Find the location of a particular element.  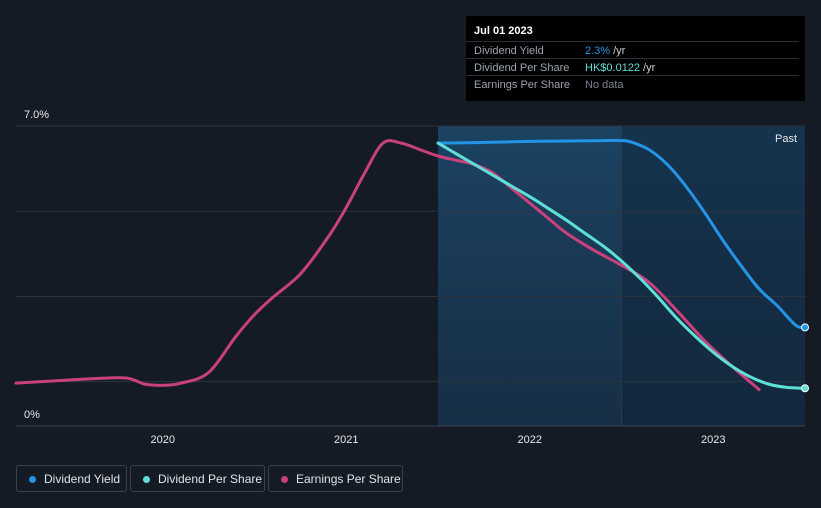

tooltip-value: HK$0.0122/yr is located at coordinates (620, 68).